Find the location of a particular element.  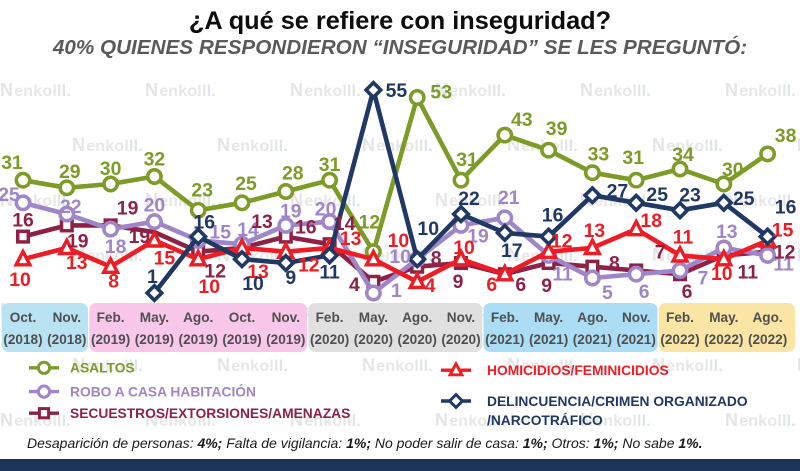

svg-text: 43 is located at coordinates (522, 120).